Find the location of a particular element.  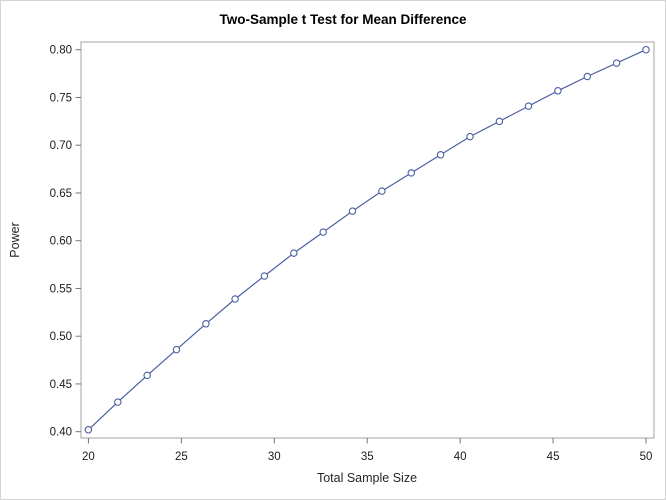

y-tick-label: 0.55 is located at coordinates (61, 289).